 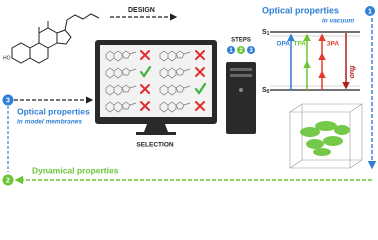 I want to click on dynamical-title: Dynamical properties, so click(x=75, y=170).